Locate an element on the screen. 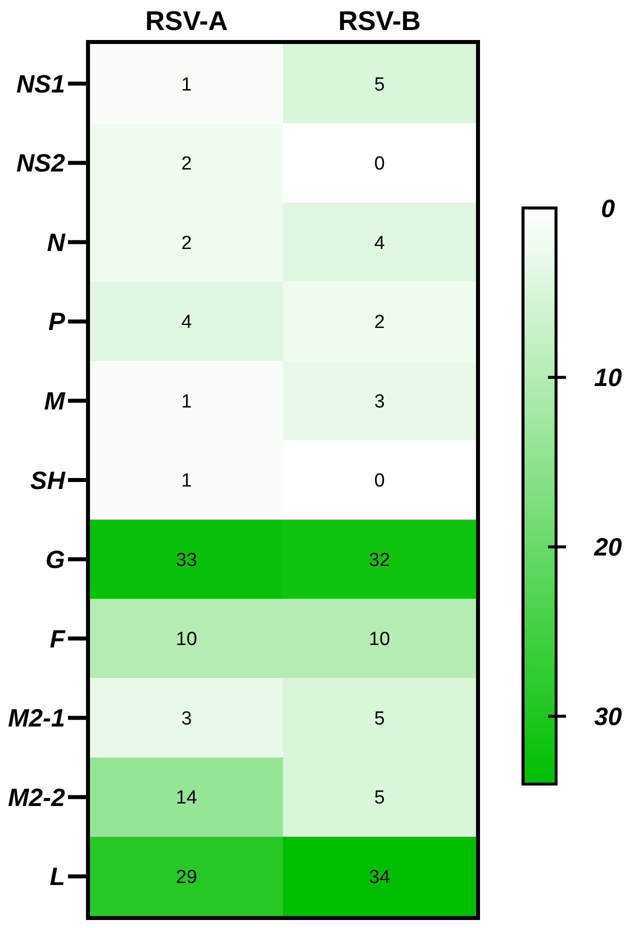 The height and width of the screenshot is (928, 640). data-label: 14 is located at coordinates (187, 798).